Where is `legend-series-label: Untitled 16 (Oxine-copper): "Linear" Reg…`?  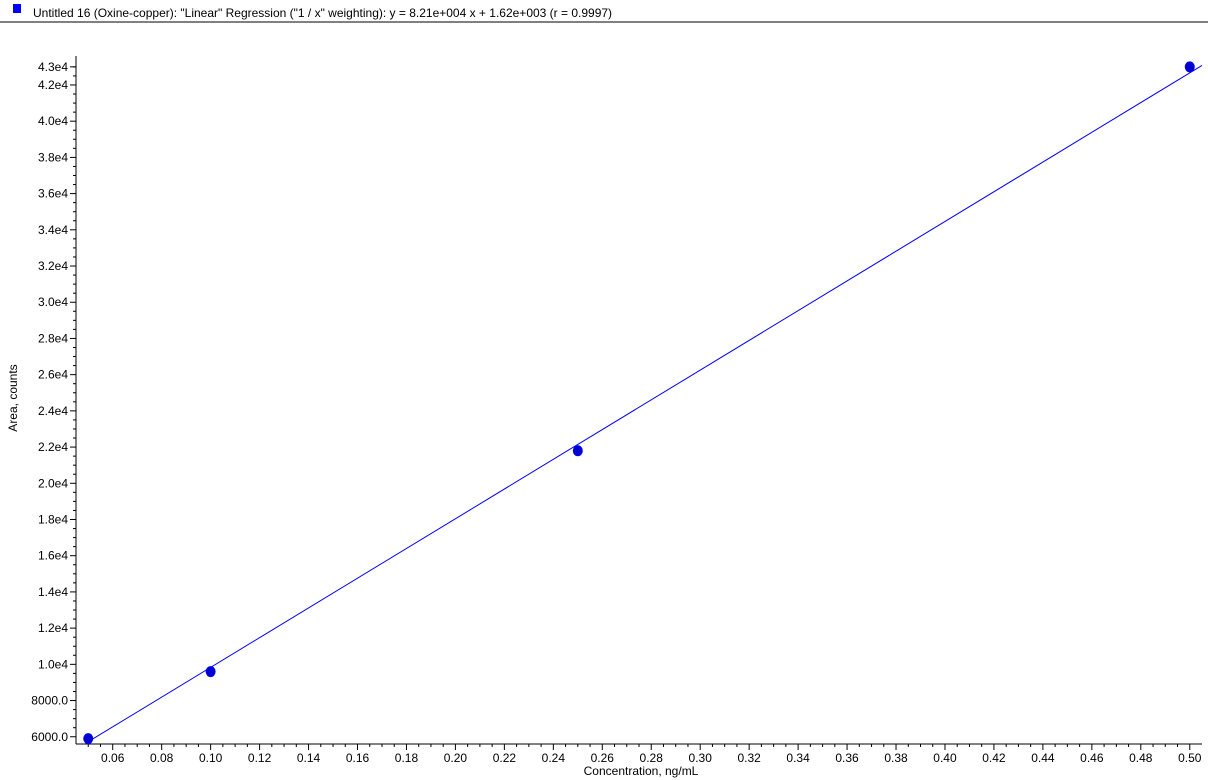 legend-series-label: Untitled 16 (Oxine-copper): "Linear" Reg… is located at coordinates (322, 13).